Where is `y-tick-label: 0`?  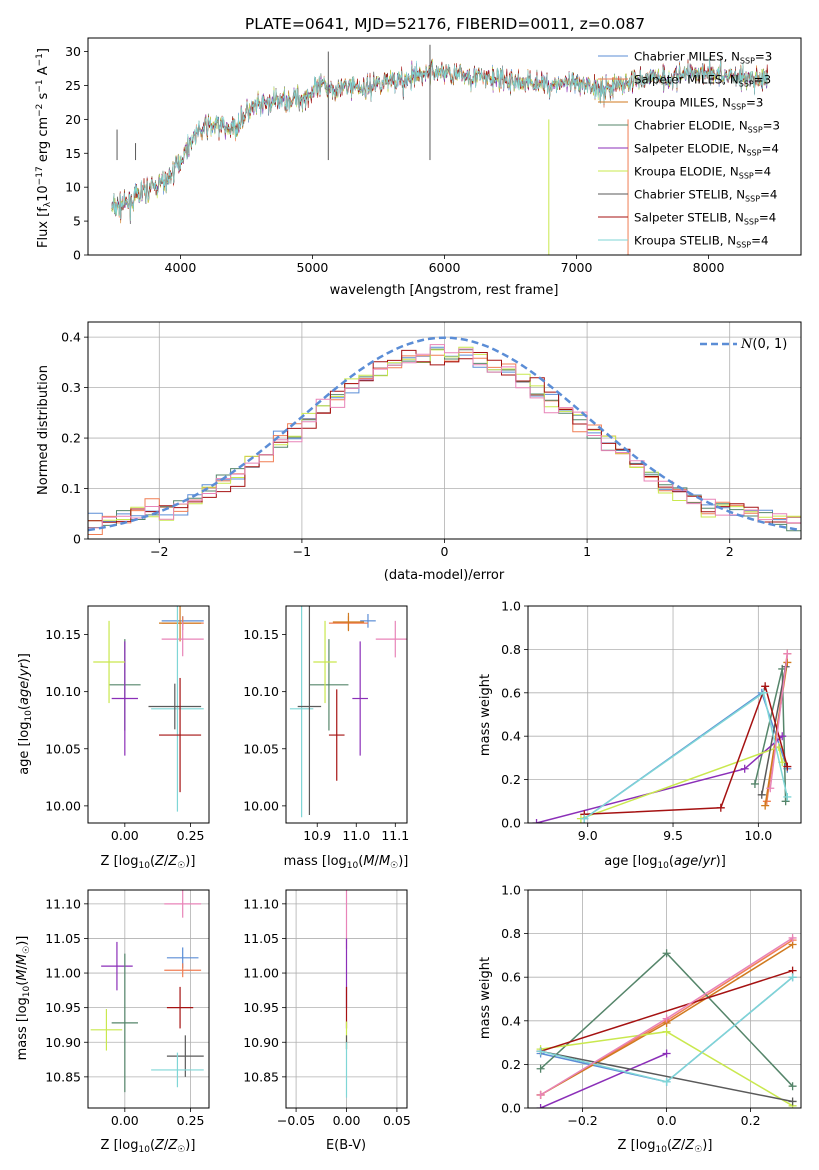 y-tick-label: 0 is located at coordinates (77, 539).